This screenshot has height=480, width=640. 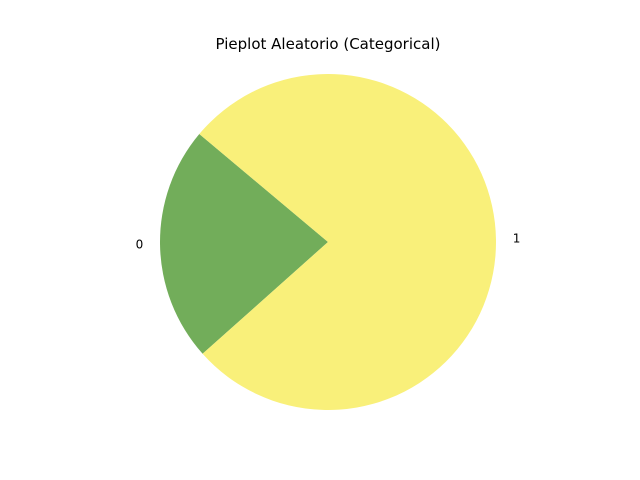 What do you see at coordinates (517, 239) in the screenshot?
I see `pie-label-1: 1` at bounding box center [517, 239].